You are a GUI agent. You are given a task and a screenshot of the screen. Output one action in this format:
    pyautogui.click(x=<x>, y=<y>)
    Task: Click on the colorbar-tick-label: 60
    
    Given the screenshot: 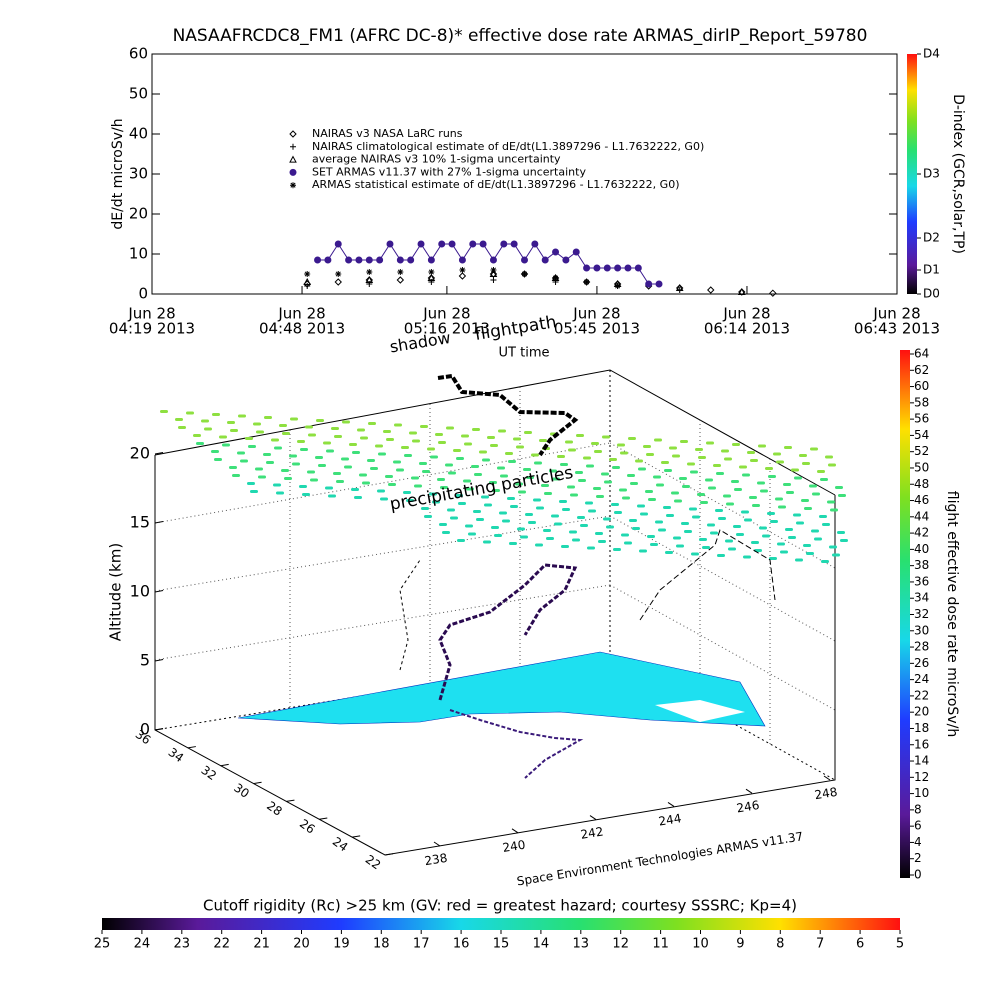 What is the action you would take?
    pyautogui.click(x=921, y=386)
    